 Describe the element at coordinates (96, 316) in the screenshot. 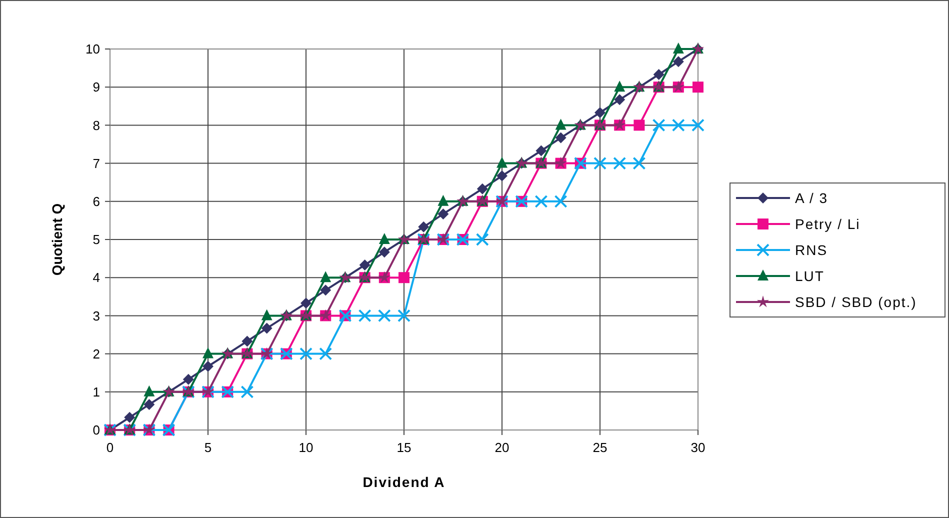

I see `y-tick-label: 3` at that location.